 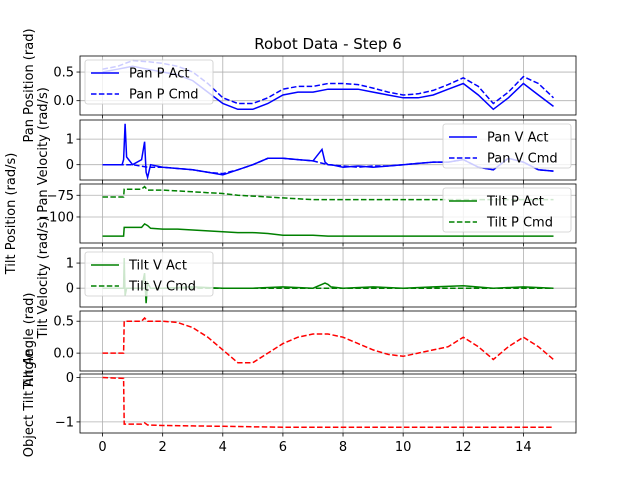 What do you see at coordinates (162, 287) in the screenshot?
I see `legend-label: Tilt V Cmd` at bounding box center [162, 287].